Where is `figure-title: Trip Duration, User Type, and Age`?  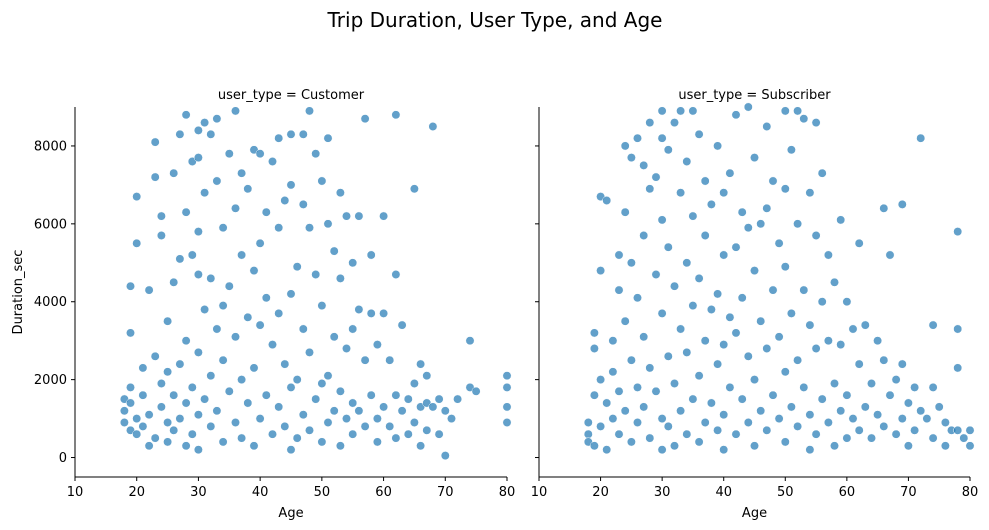
figure-title: Trip Duration, User Type, and Age is located at coordinates (495, 20).